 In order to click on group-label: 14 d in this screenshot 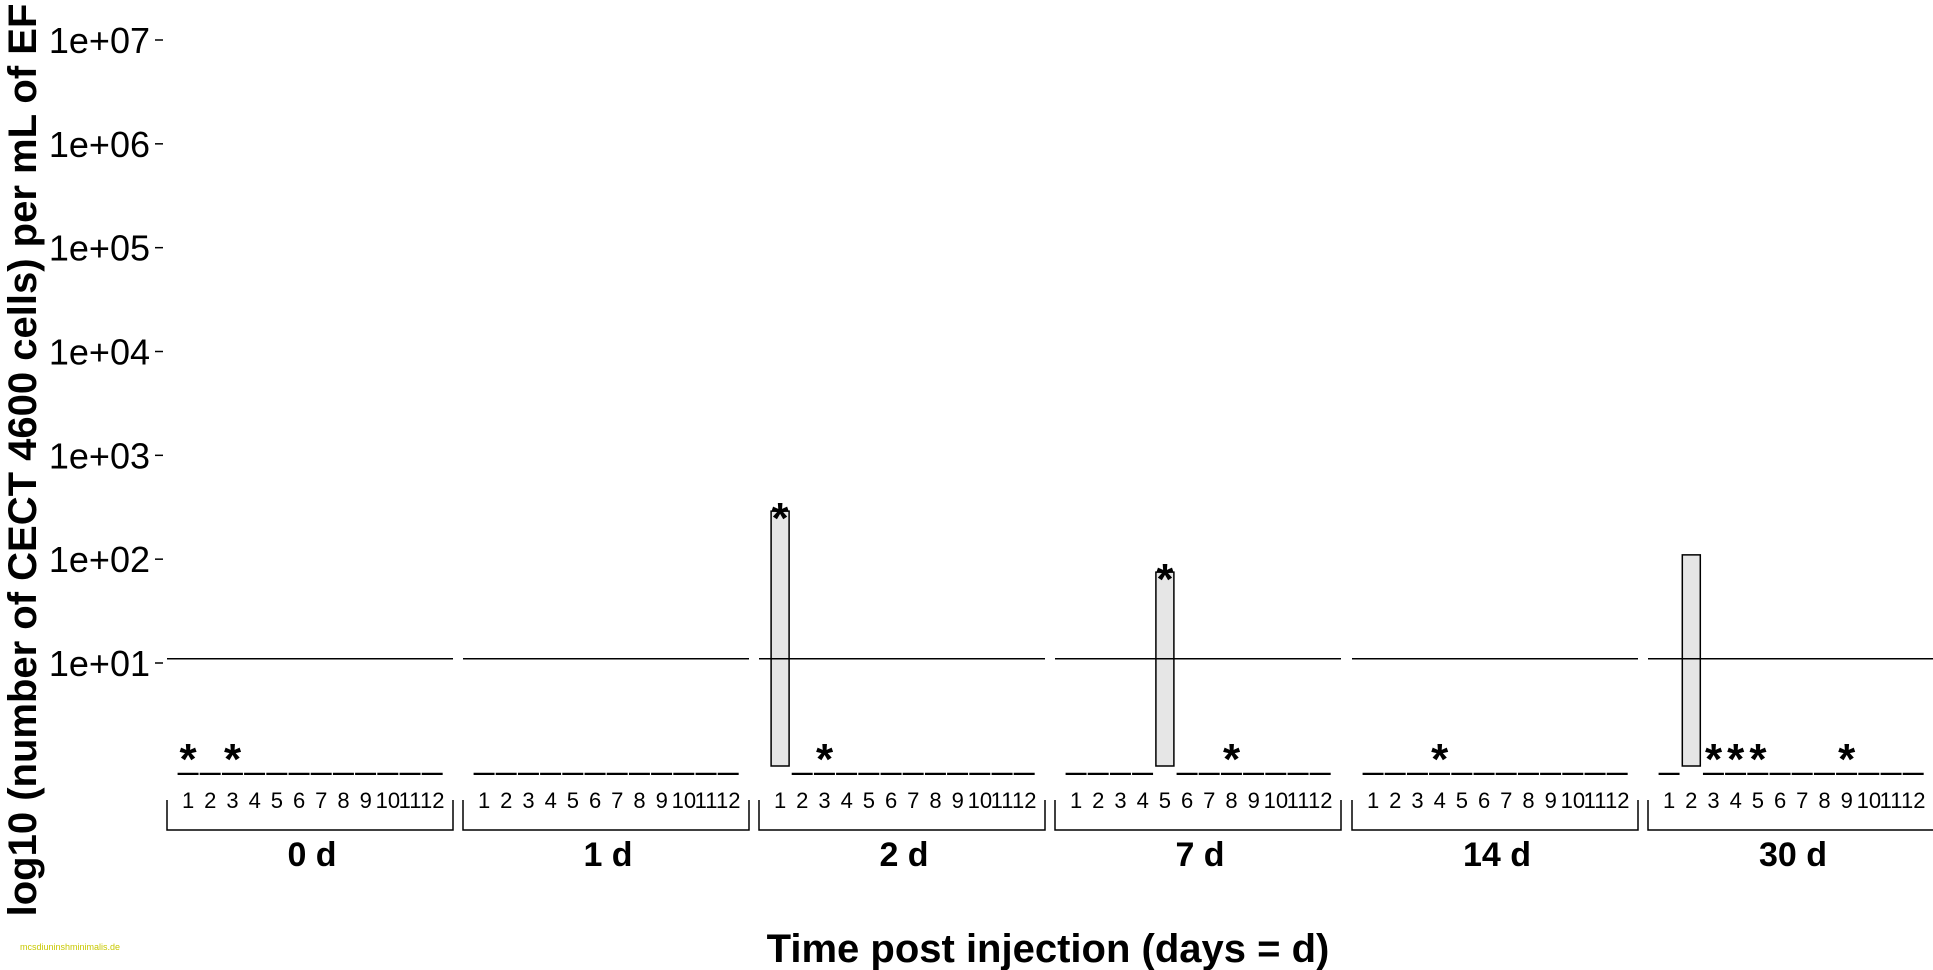, I will do `click(1497, 855)`.